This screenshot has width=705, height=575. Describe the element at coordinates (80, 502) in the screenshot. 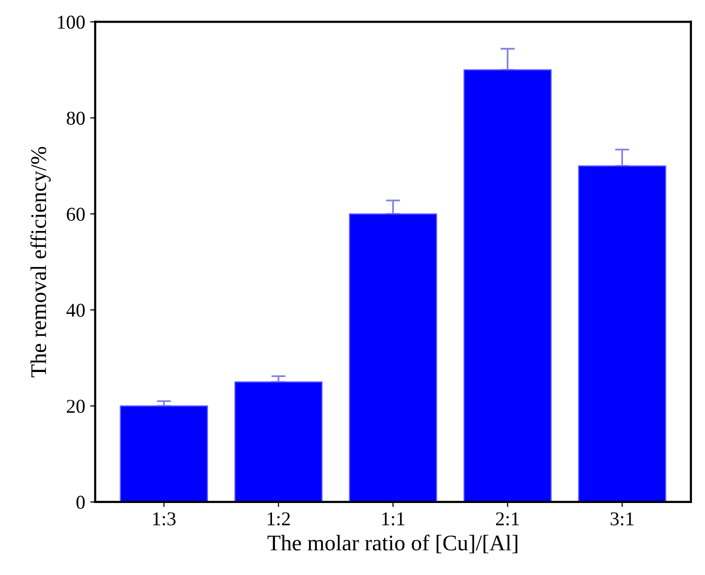

I see `y-tick-label: 0` at that location.